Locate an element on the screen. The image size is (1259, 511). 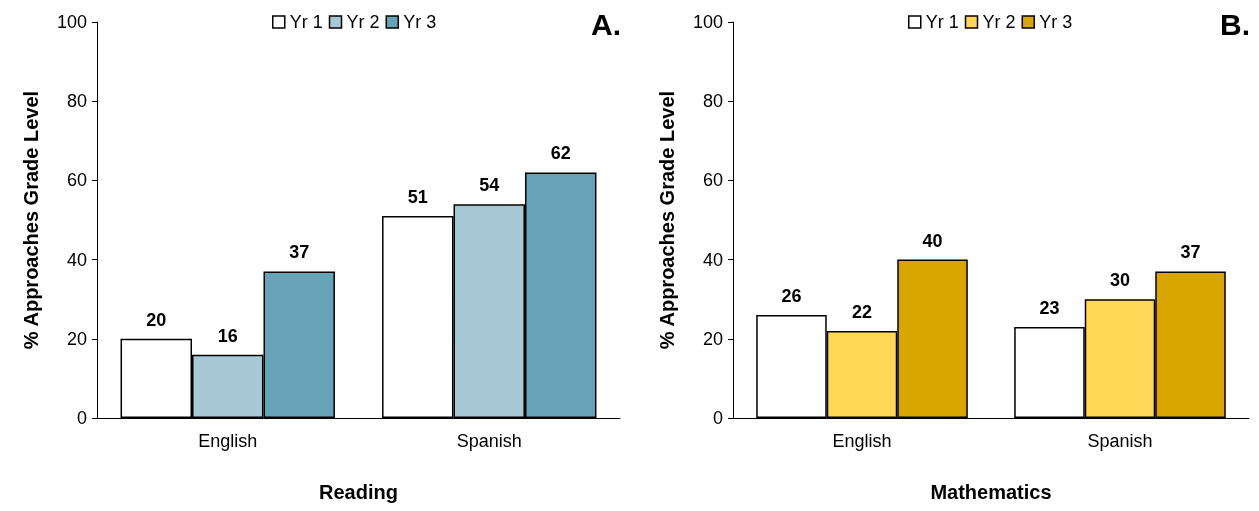
data-label: 54 is located at coordinates (489, 185).